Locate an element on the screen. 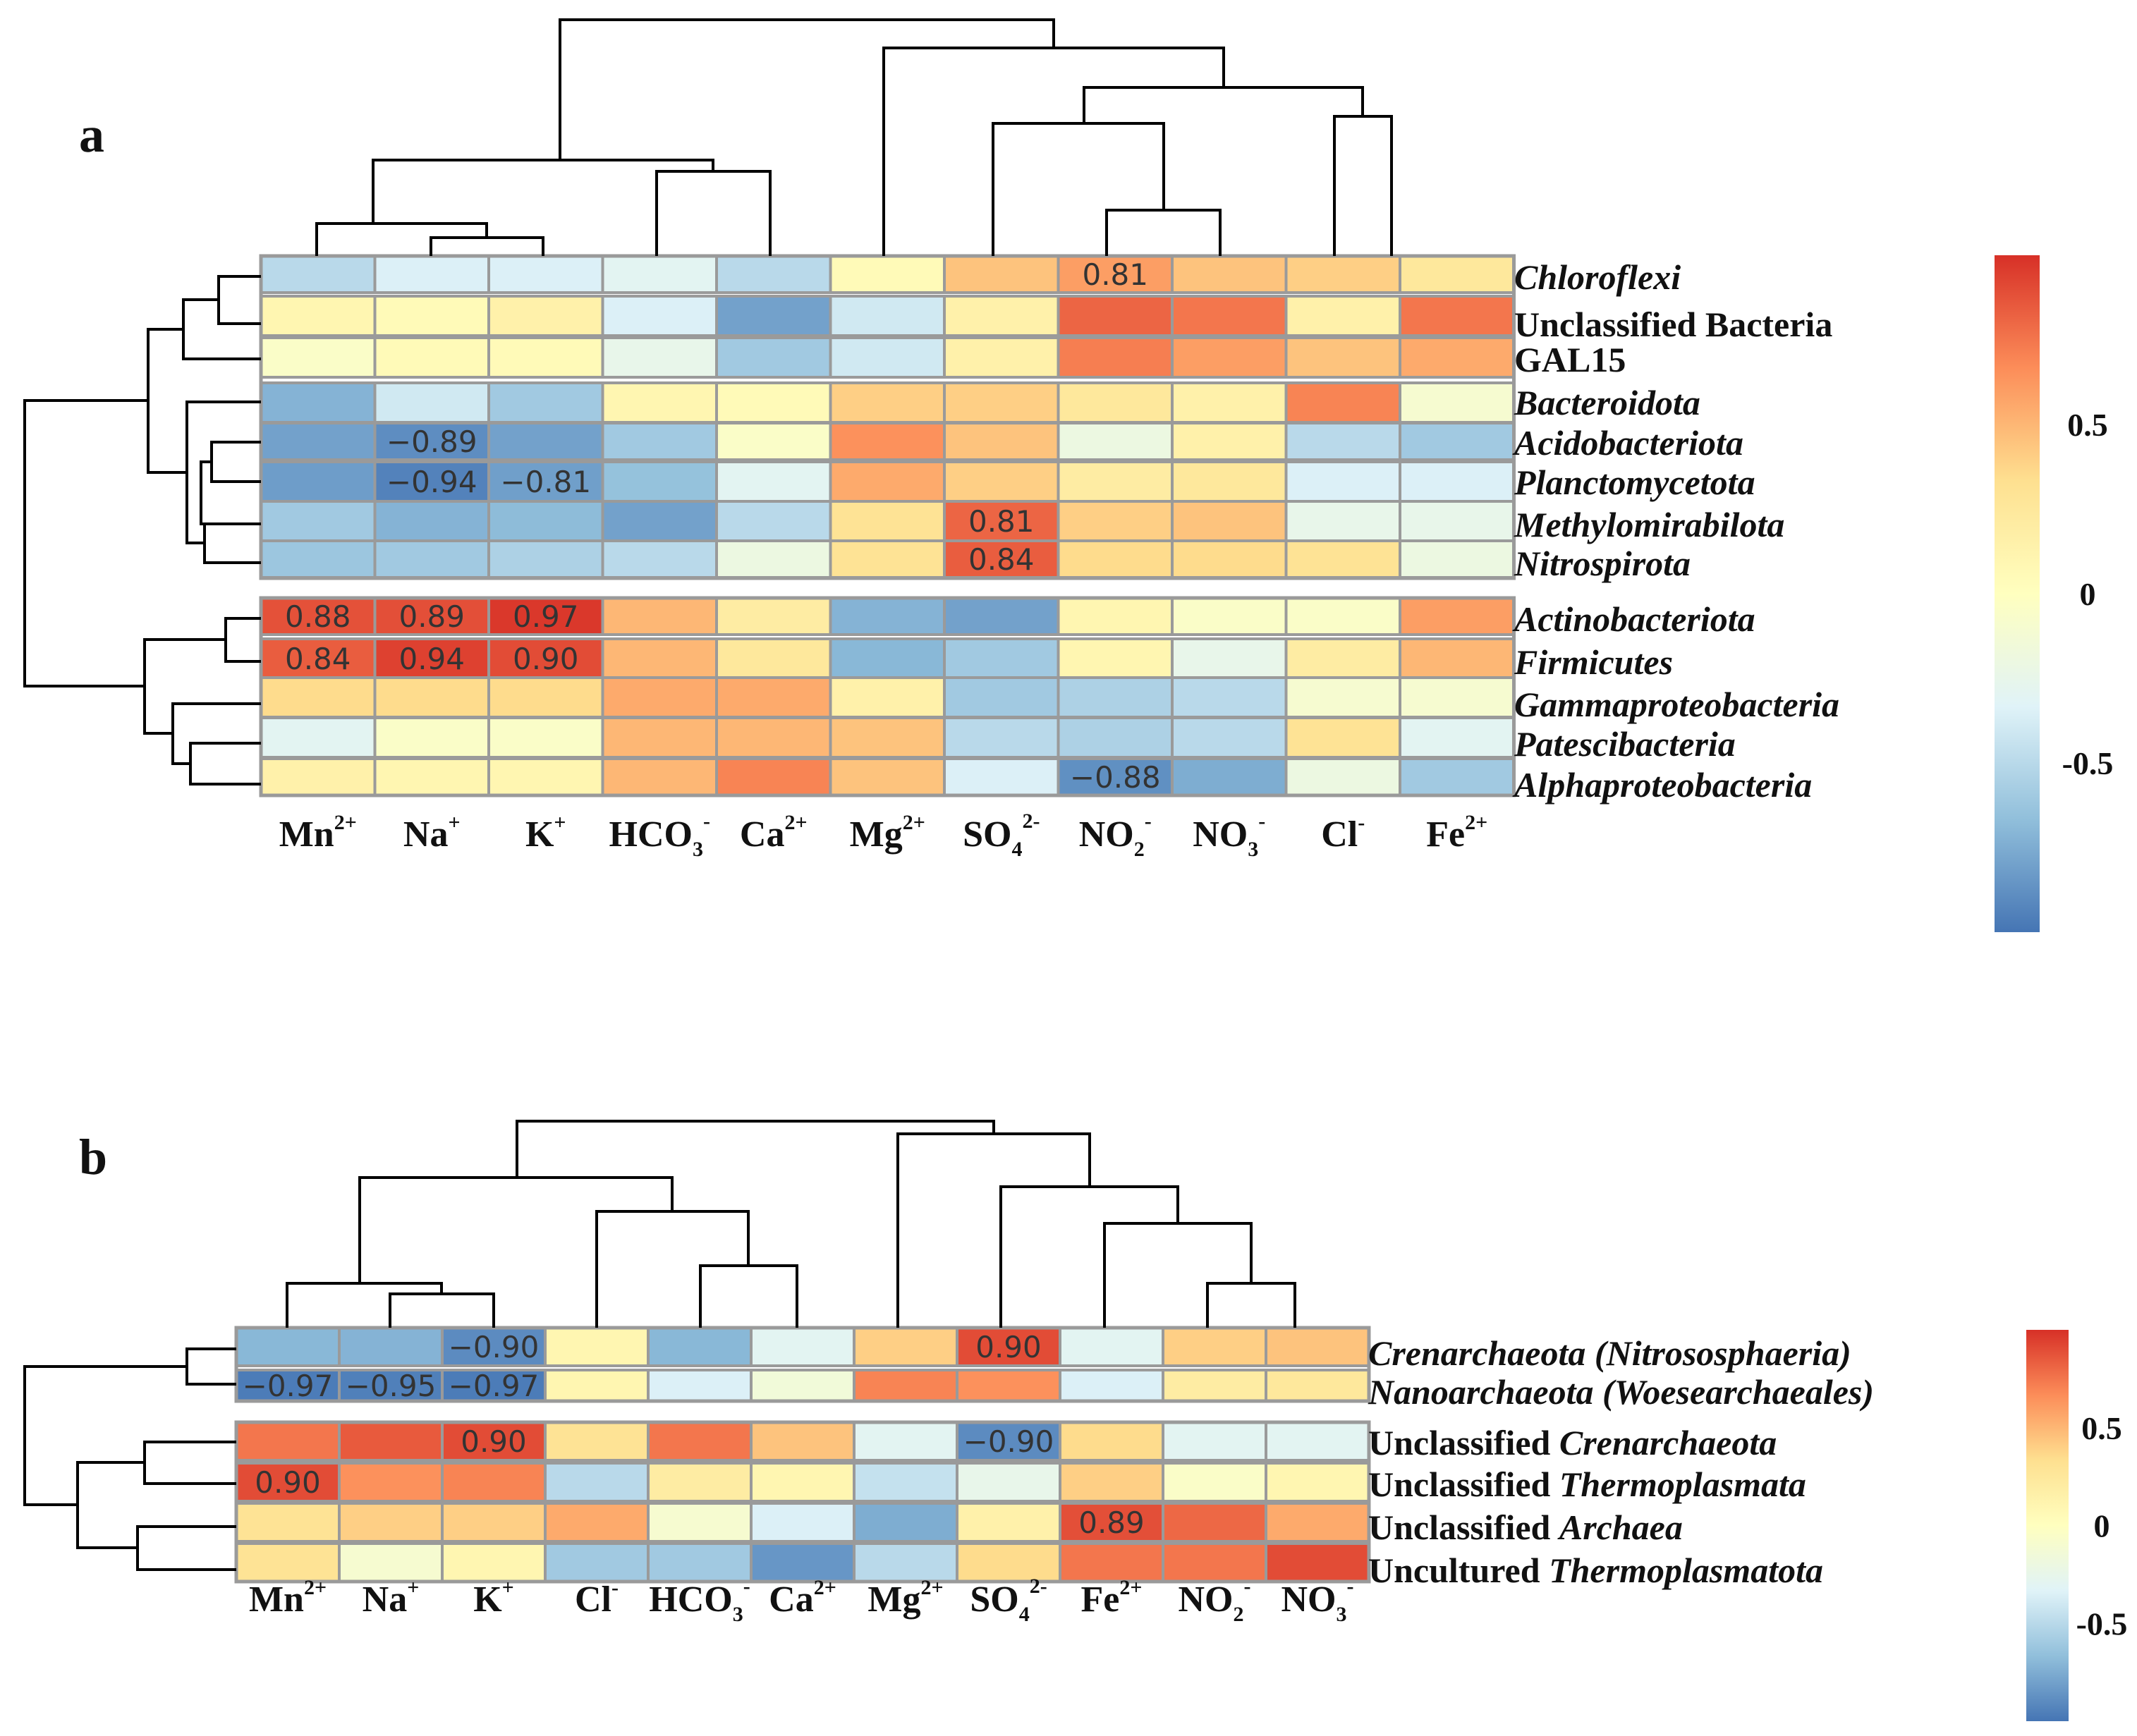  colorbar-tick-label: 0.5 is located at coordinates (2101, 1428).